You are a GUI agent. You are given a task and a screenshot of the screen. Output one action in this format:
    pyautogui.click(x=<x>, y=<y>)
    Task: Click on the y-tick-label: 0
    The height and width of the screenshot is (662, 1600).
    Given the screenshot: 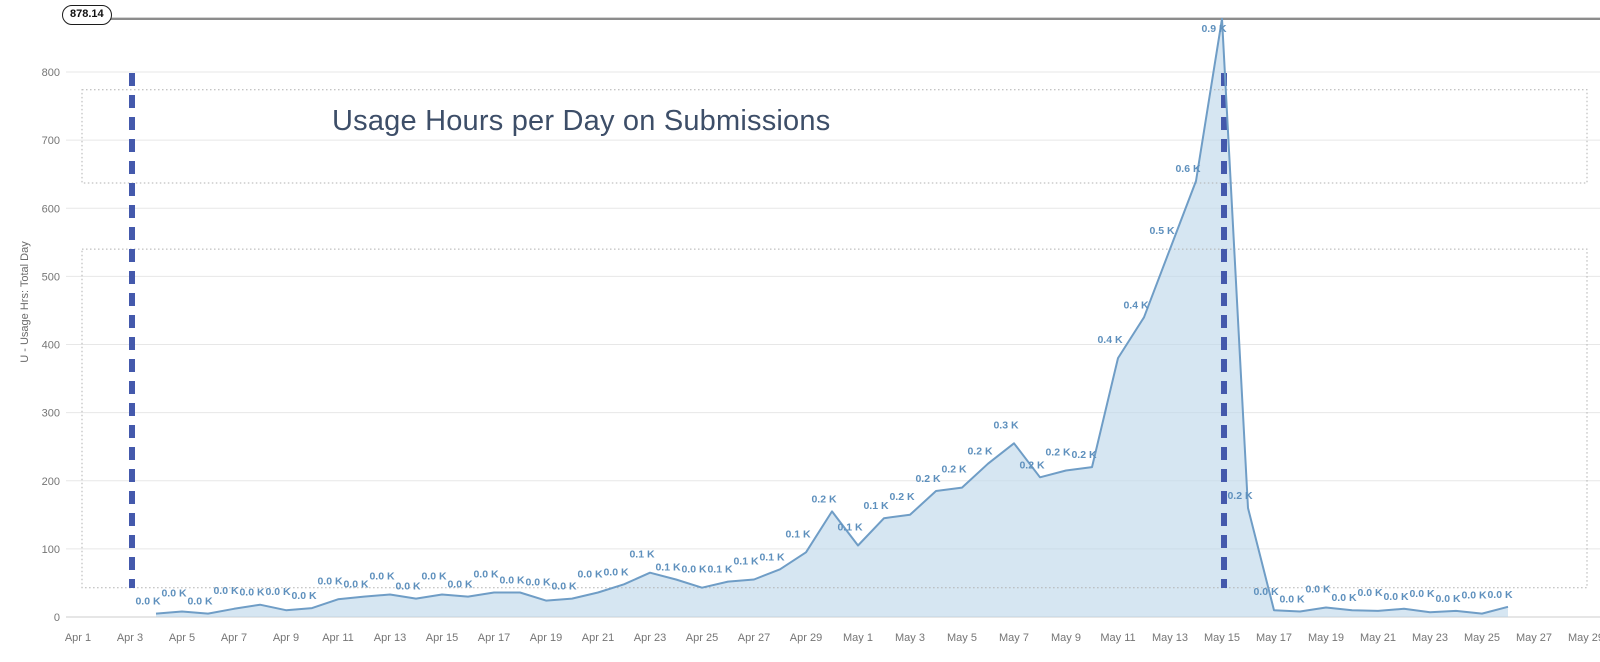 What is the action you would take?
    pyautogui.click(x=57, y=618)
    